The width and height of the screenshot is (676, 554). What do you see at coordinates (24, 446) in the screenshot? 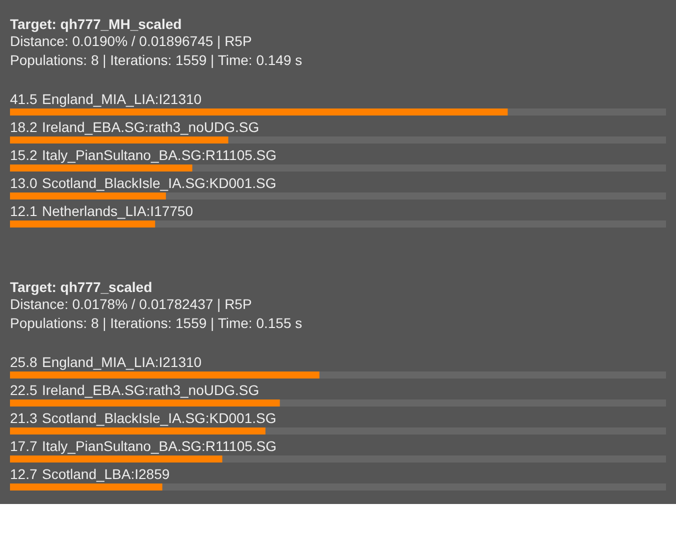
I see `data-label: 17.7` at bounding box center [24, 446].